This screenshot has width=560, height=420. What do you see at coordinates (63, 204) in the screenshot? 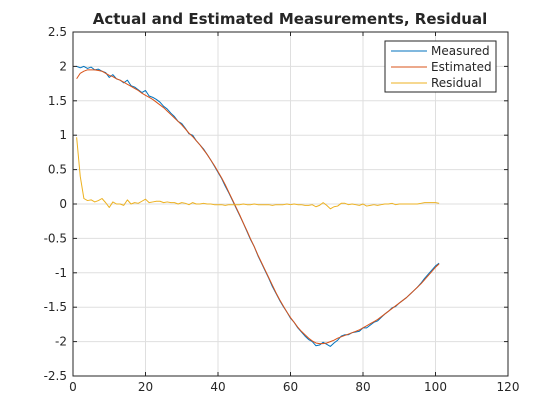
I see `y-tick-label: 0` at bounding box center [63, 204].